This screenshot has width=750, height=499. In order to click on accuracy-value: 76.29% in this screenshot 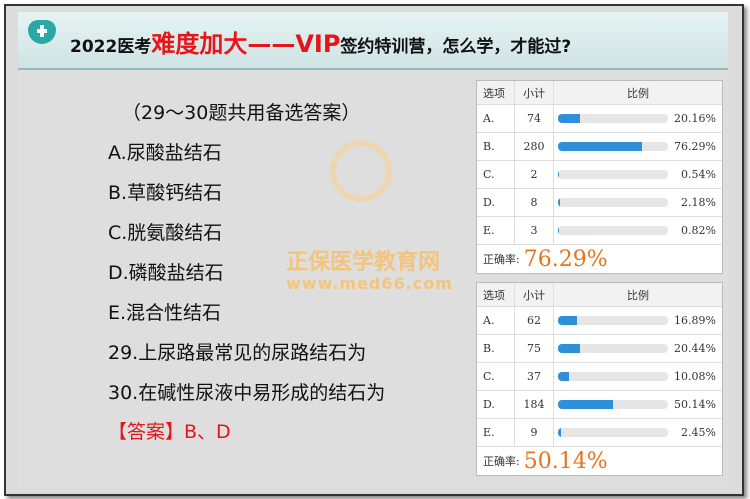, I will do `click(565, 259)`.